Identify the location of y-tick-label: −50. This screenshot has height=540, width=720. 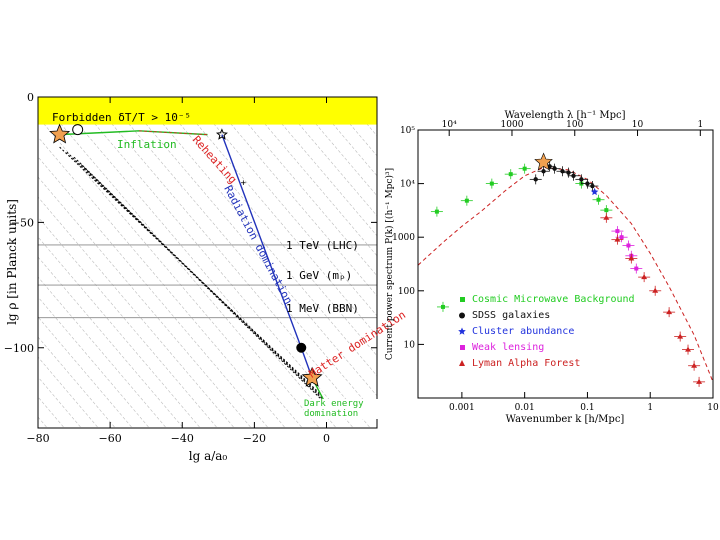
(22, 222).